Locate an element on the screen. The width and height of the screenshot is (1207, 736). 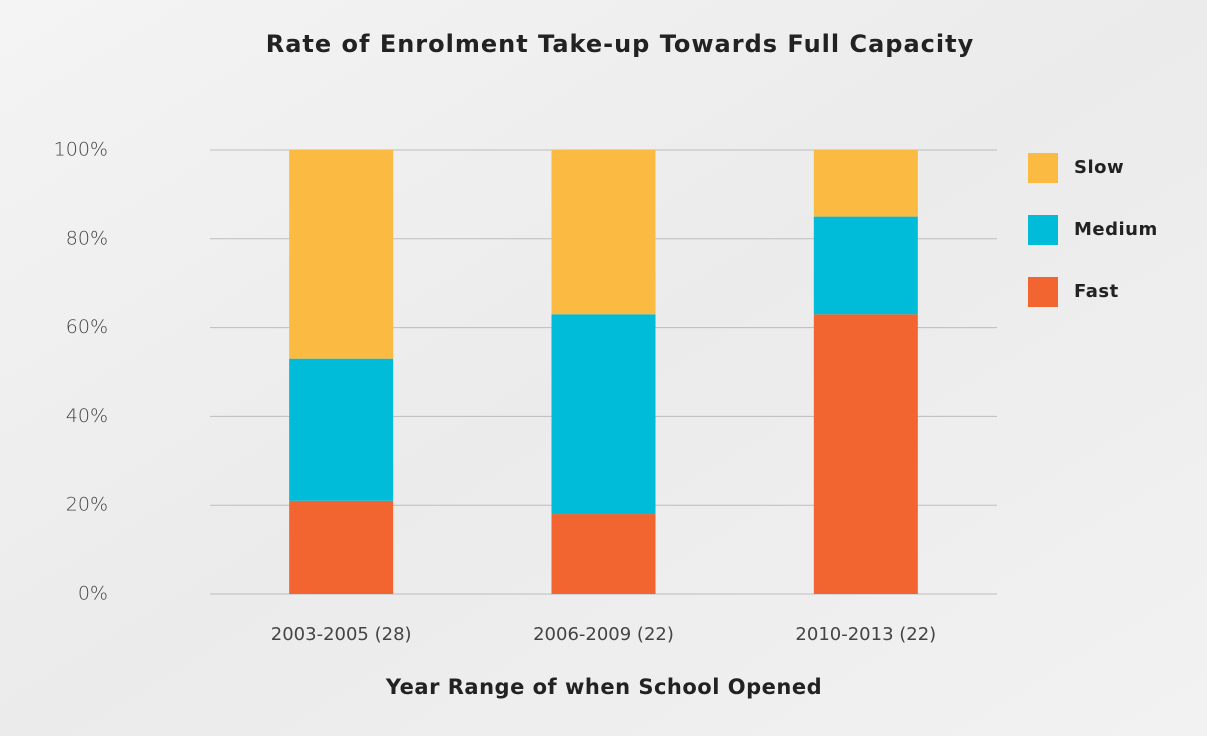
y-tick-label: 0% is located at coordinates (93, 594).